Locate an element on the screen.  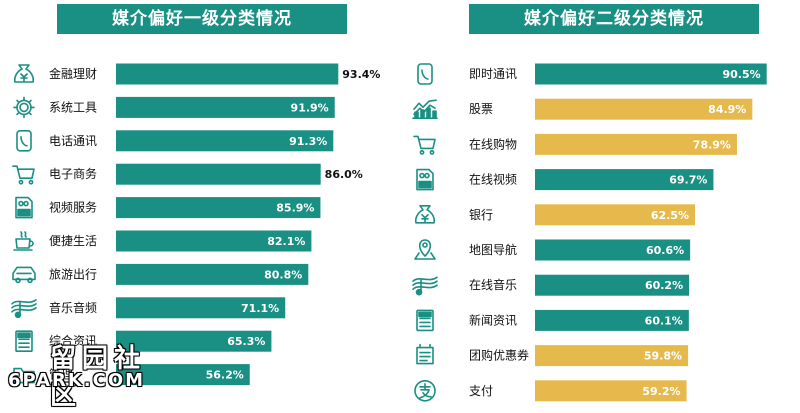
category-label: 金融理财 is located at coordinates (73, 73).